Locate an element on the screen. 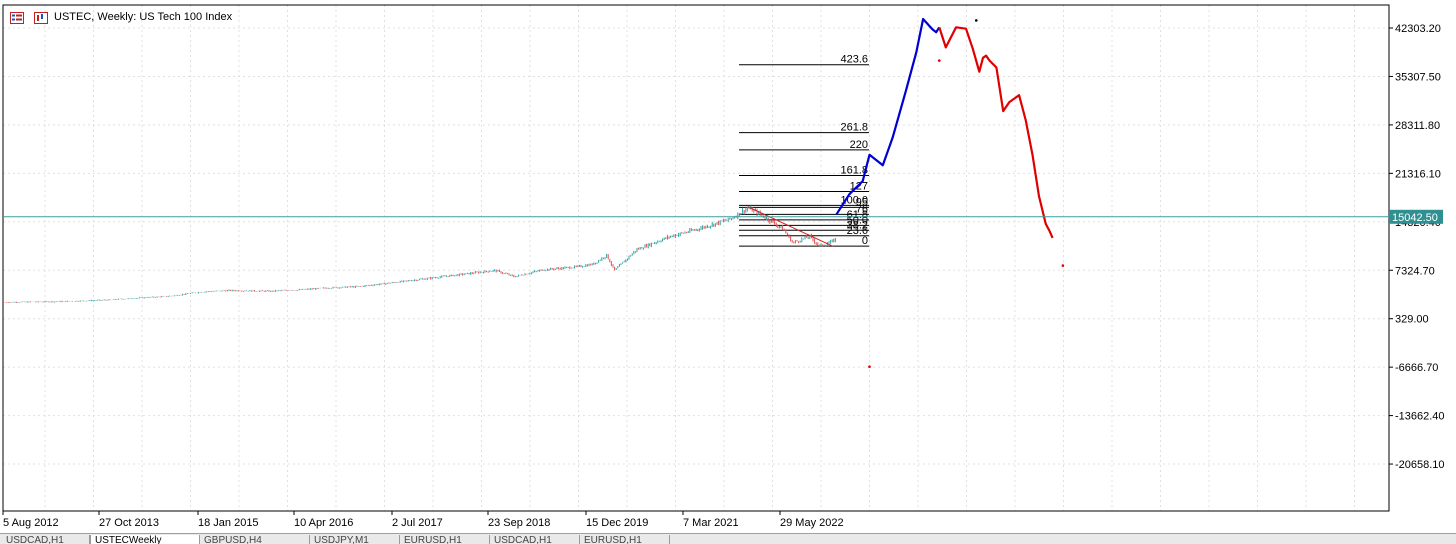 The height and width of the screenshot is (544, 1456). price-series is located at coordinates (420, 254).